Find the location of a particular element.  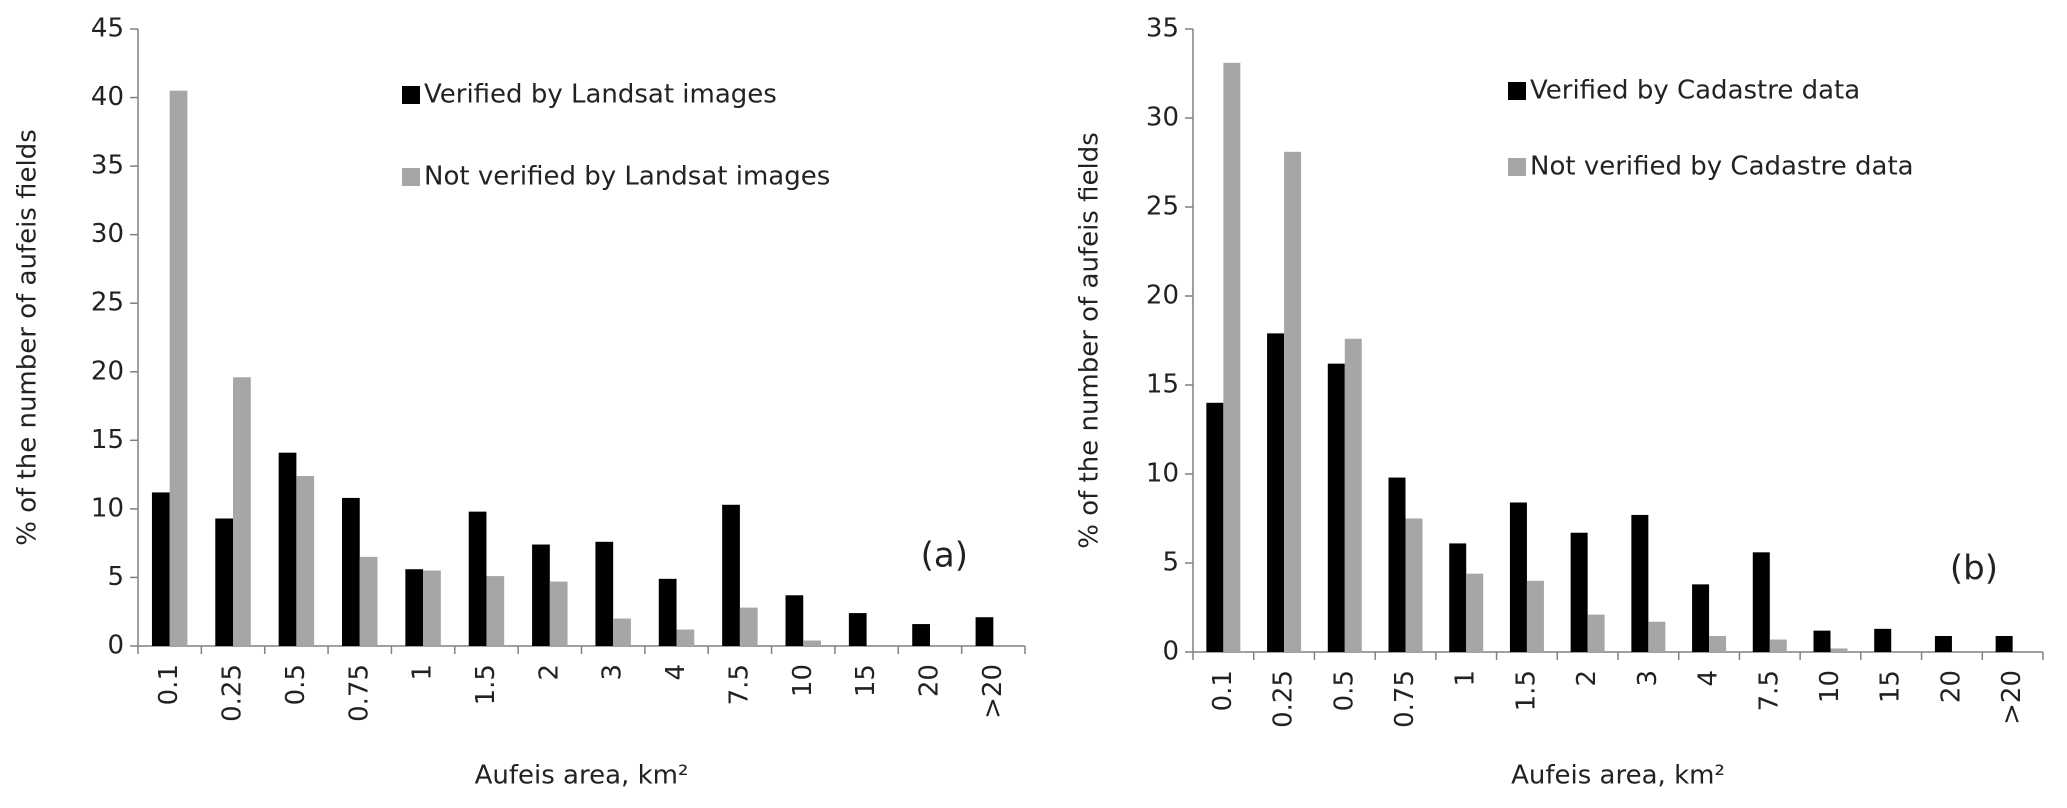

legend-label: Verified by Cadastre data is located at coordinates (1695, 91).